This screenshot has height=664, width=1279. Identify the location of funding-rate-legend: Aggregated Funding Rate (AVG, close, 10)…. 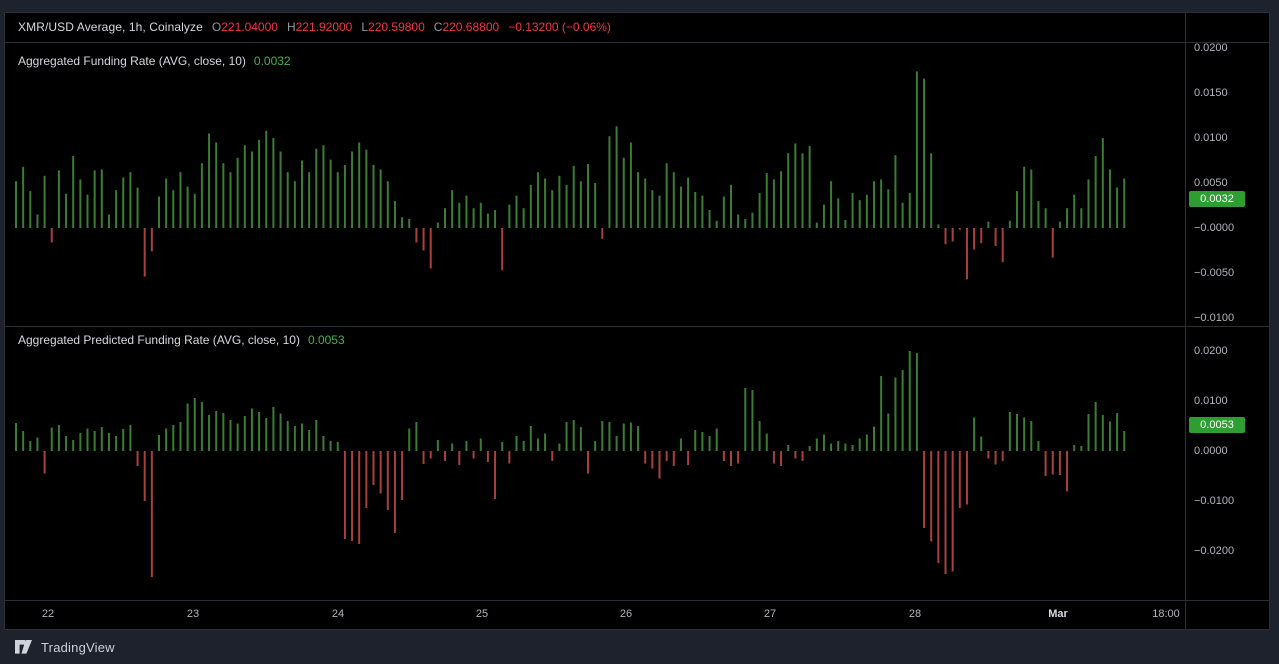
(154, 61).